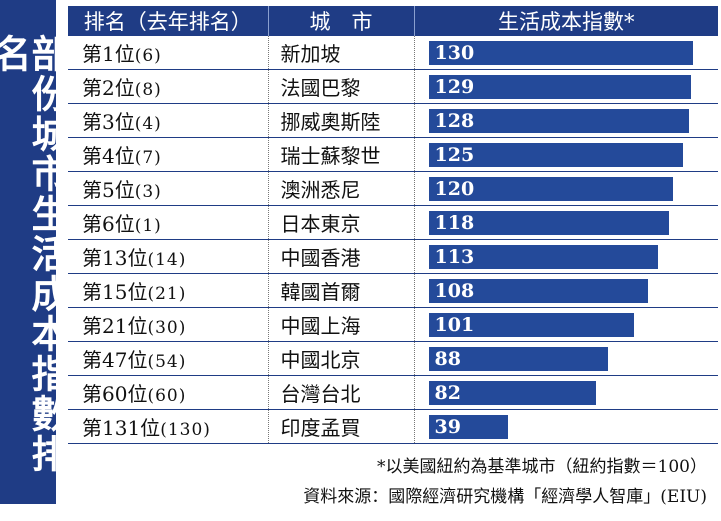 Image resolution: width=721 pixels, height=521 pixels. I want to click on bar-cell: 39, so click(566, 426).